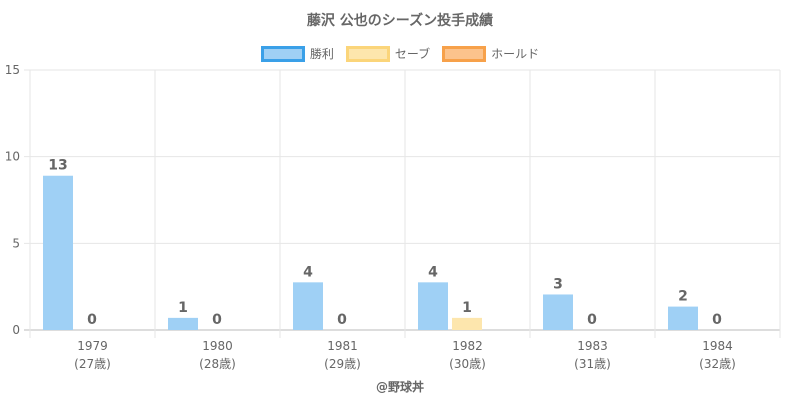 The height and width of the screenshot is (400, 800). I want to click on bar-label-wins: 1, so click(183, 308).